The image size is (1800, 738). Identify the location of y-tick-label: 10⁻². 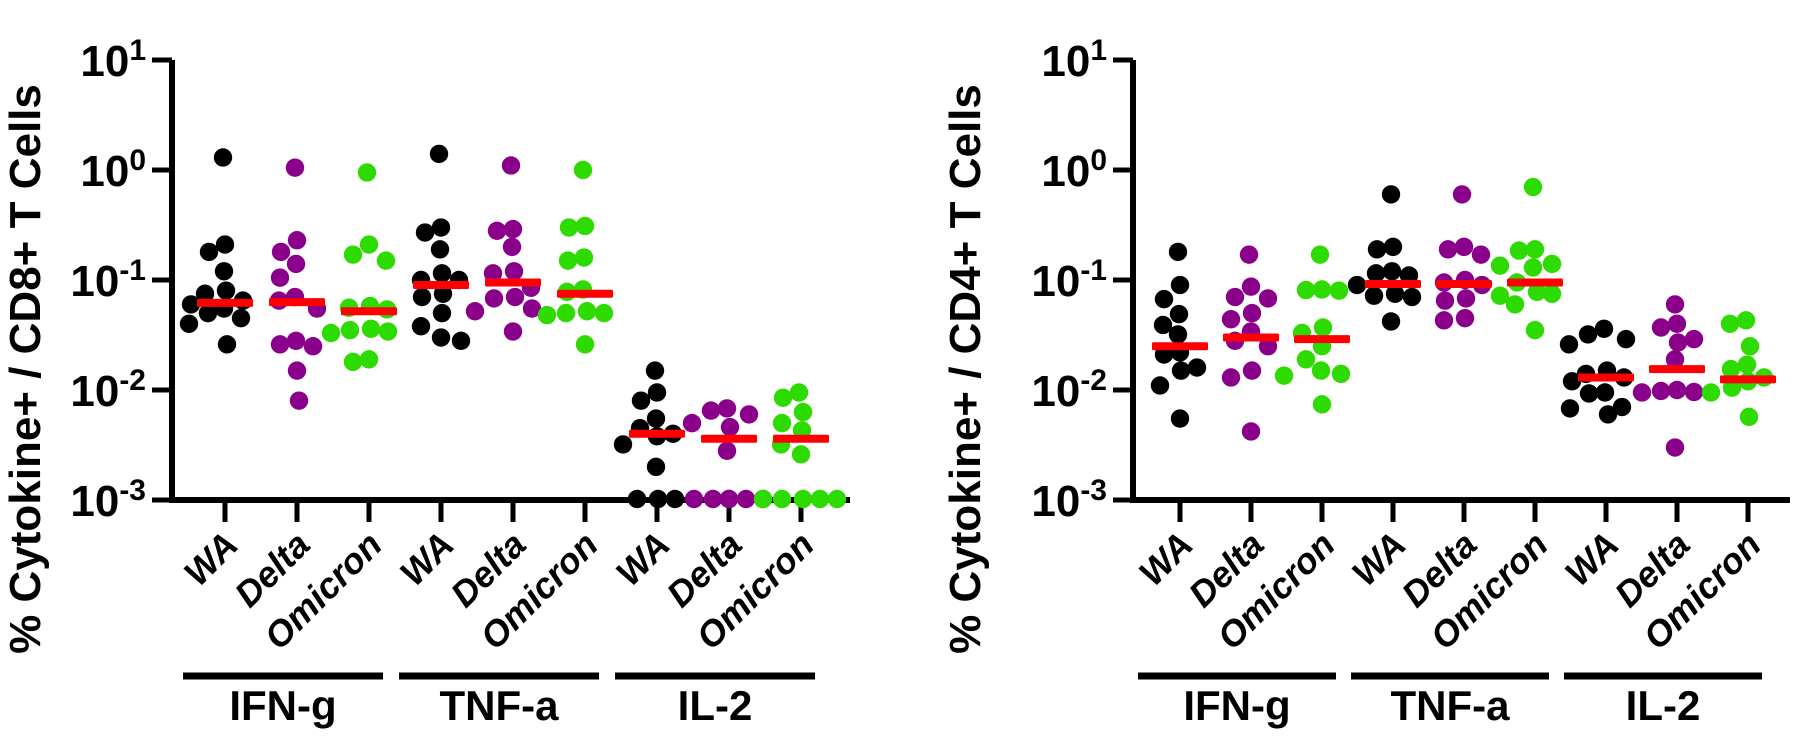
(1069, 390).